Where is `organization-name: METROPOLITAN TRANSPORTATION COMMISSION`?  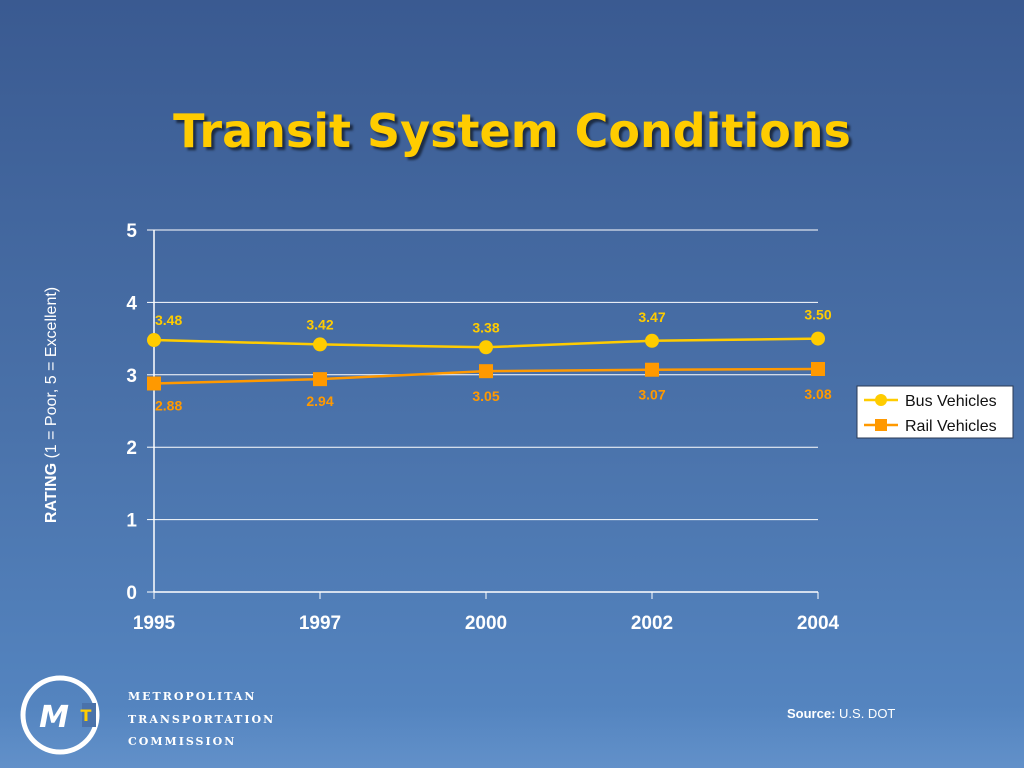
organization-name: METROPOLITAN TRANSPORTATION COMMISSION is located at coordinates (201, 720).